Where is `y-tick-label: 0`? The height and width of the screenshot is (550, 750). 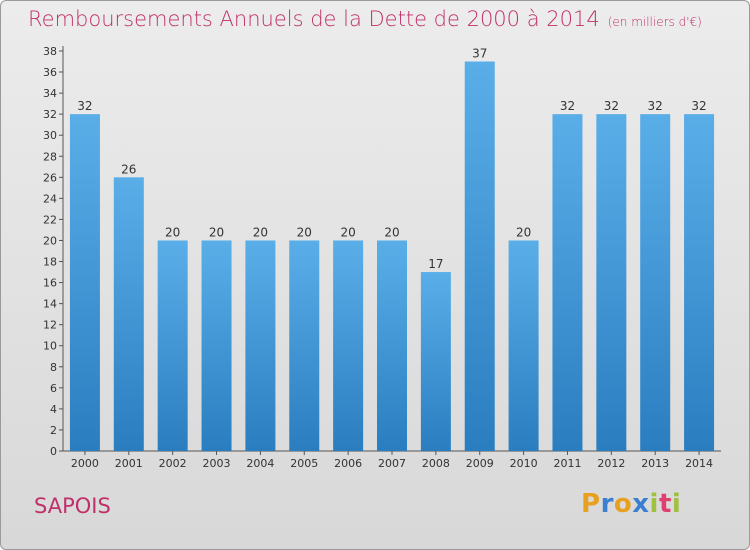 y-tick-label: 0 is located at coordinates (53, 451).